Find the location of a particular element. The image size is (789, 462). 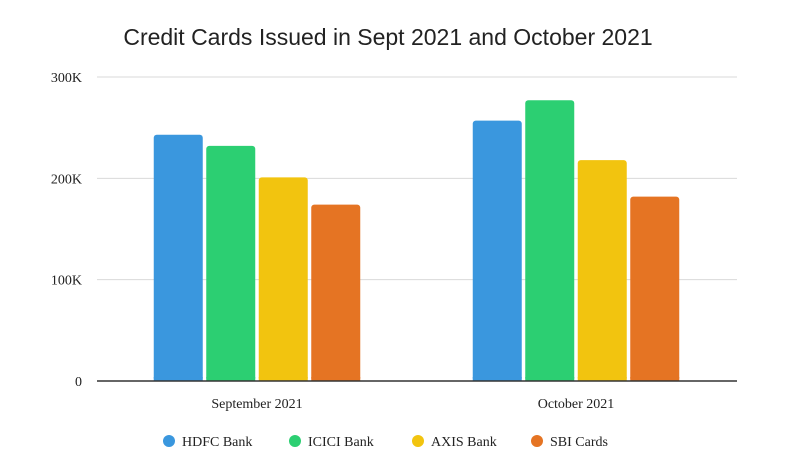

legend: HDFC Bank ICICI Bank AXIS Bank SBI Cards is located at coordinates (385, 442).